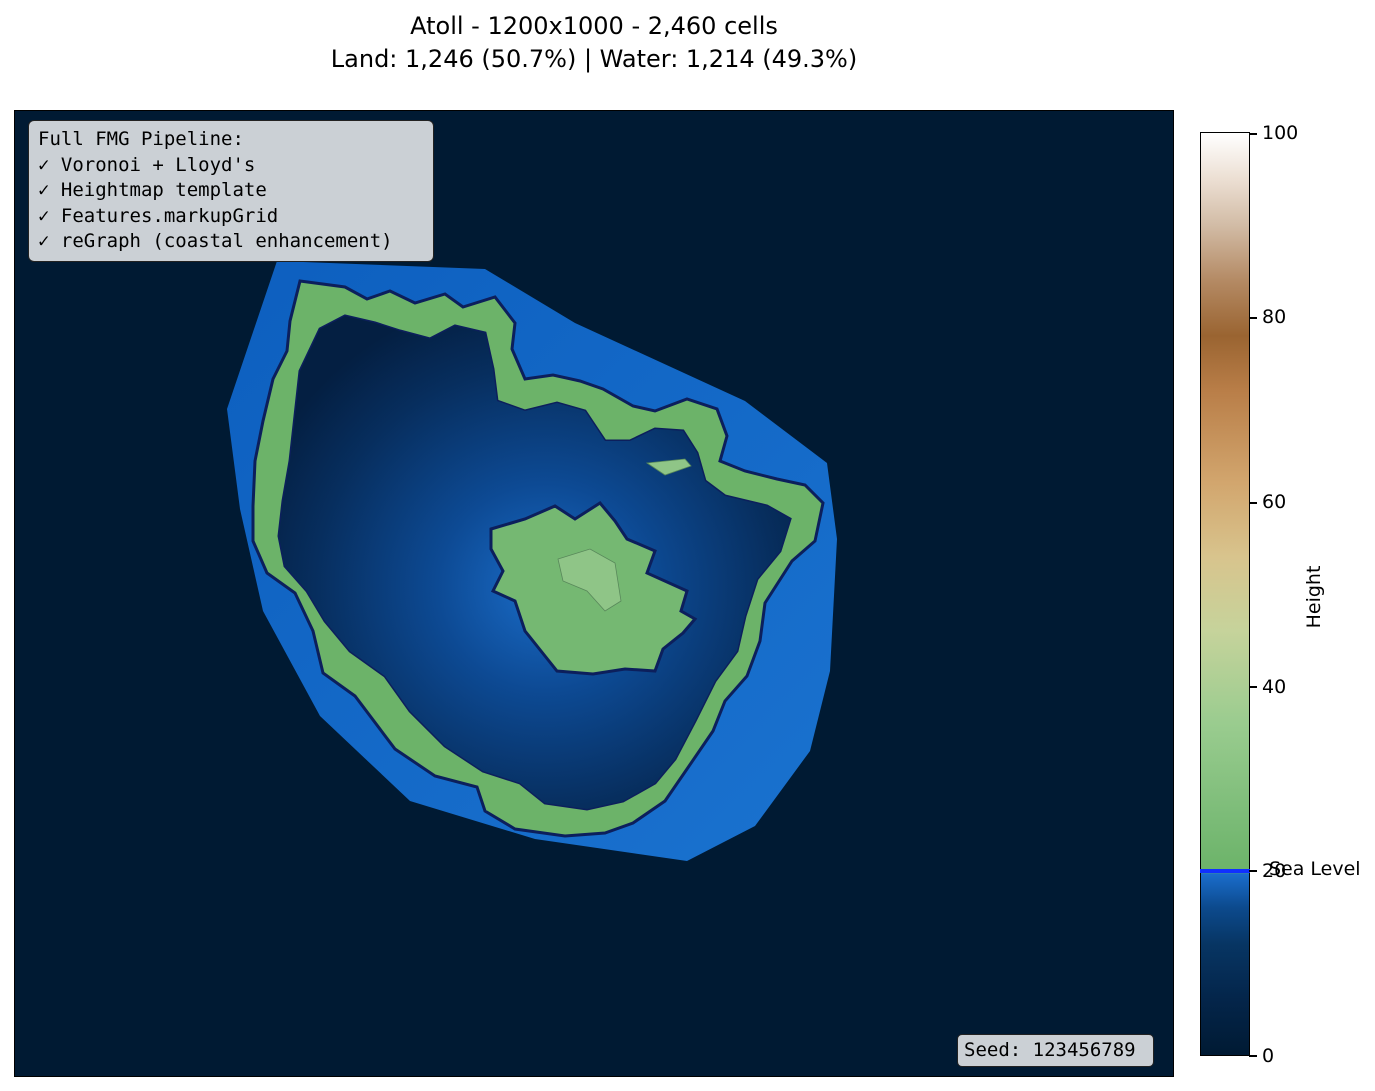  What do you see at coordinates (158, 215) in the screenshot?
I see `pipeline-line: ✓ Features.markupGrid` at bounding box center [158, 215].